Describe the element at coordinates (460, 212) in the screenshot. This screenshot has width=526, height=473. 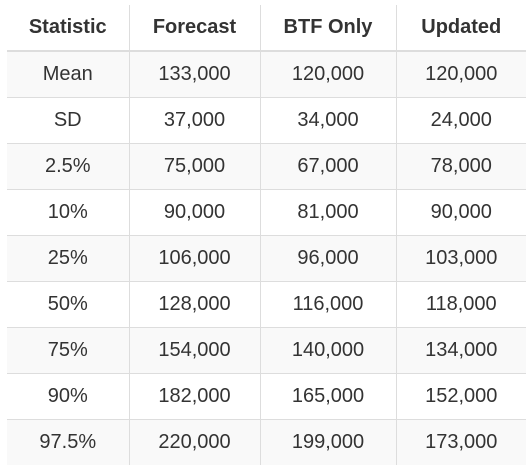
I see `updated-cell: 90,000` at that location.